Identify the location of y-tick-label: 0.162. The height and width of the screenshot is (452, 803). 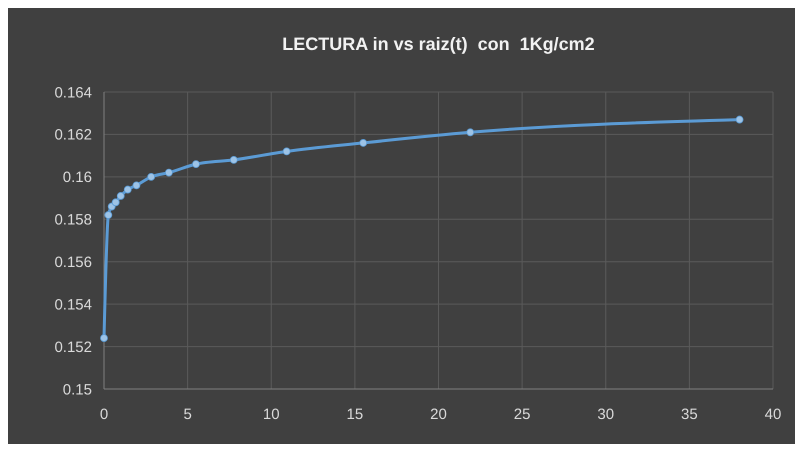
(73, 135).